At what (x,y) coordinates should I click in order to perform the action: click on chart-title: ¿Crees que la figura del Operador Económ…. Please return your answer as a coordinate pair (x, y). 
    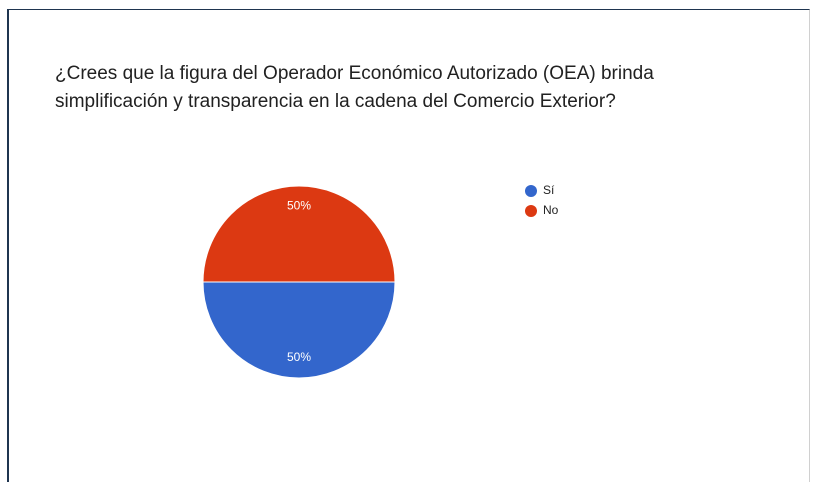
    Looking at the image, I should click on (354, 87).